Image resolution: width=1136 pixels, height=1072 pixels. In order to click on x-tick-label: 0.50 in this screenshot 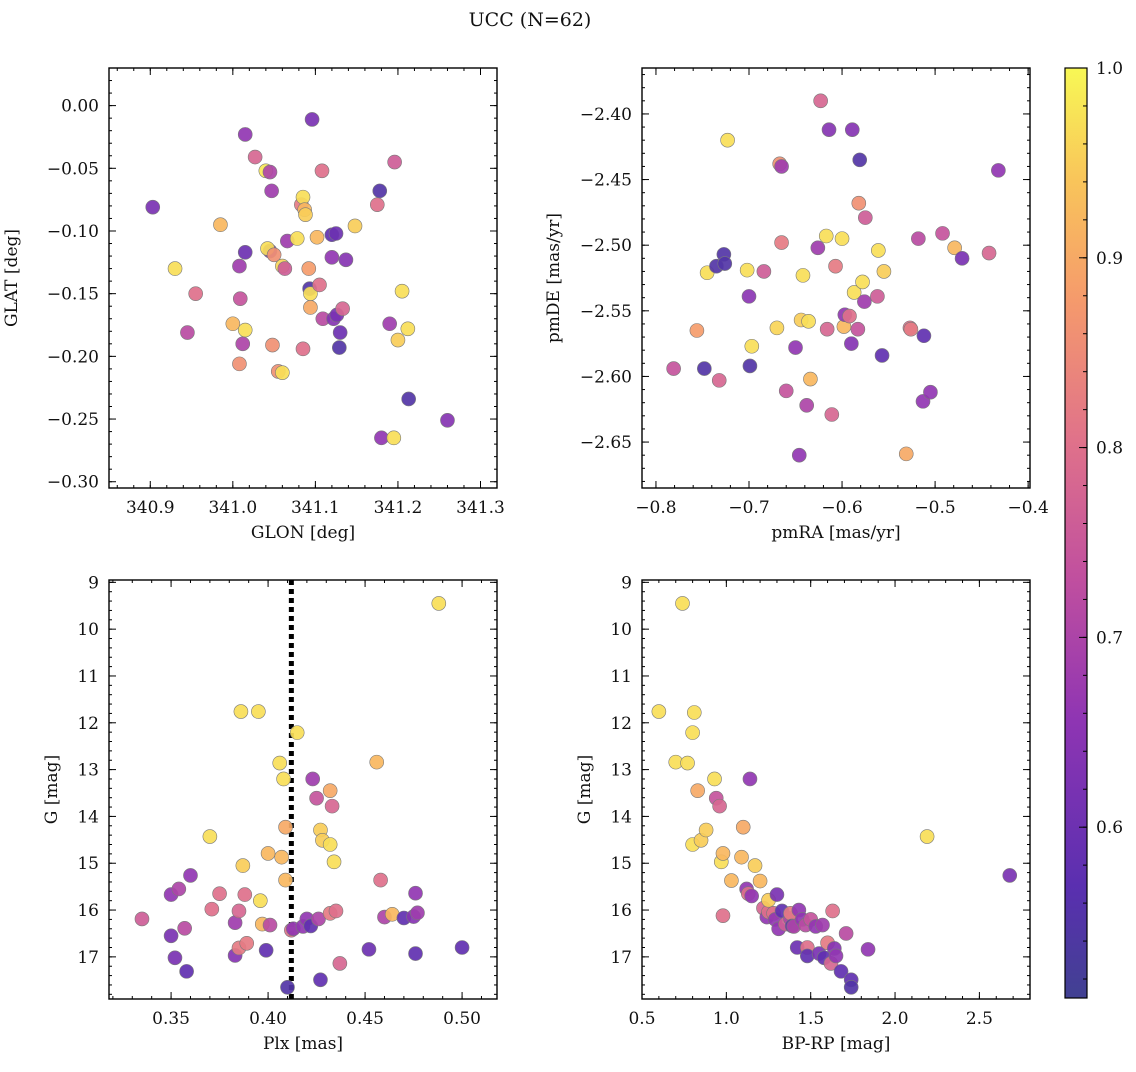, I will do `click(462, 1019)`.